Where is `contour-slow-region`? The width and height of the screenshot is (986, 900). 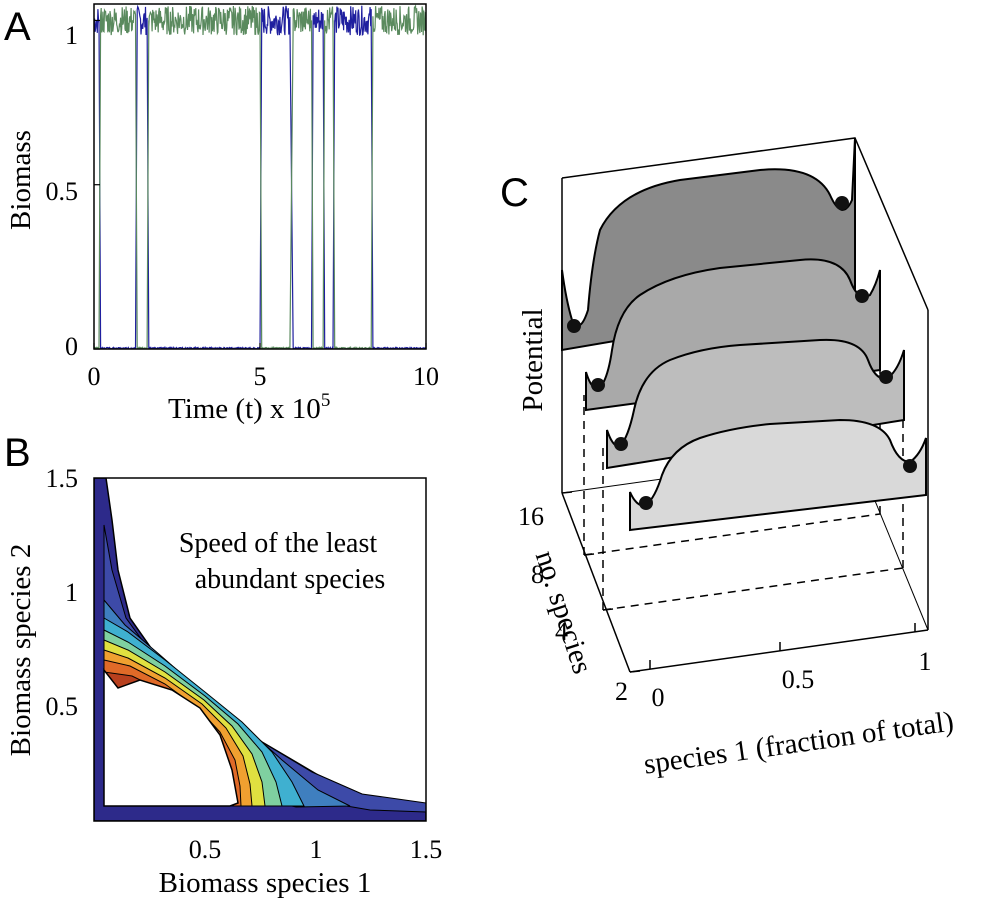
contour-slow-region is located at coordinates (171, 737).